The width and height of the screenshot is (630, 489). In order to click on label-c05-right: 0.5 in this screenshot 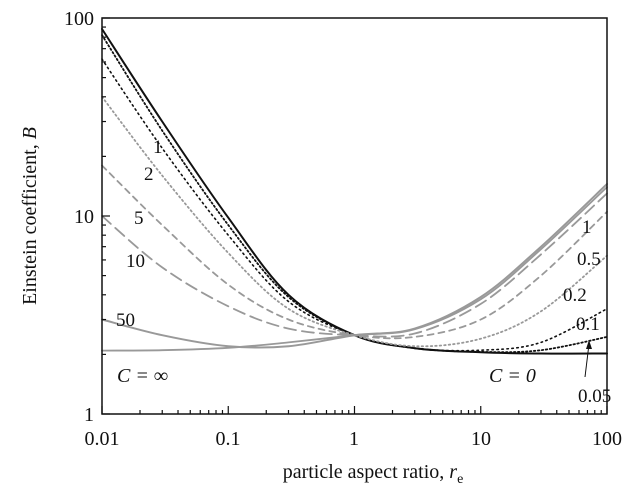, I will do `click(589, 259)`.